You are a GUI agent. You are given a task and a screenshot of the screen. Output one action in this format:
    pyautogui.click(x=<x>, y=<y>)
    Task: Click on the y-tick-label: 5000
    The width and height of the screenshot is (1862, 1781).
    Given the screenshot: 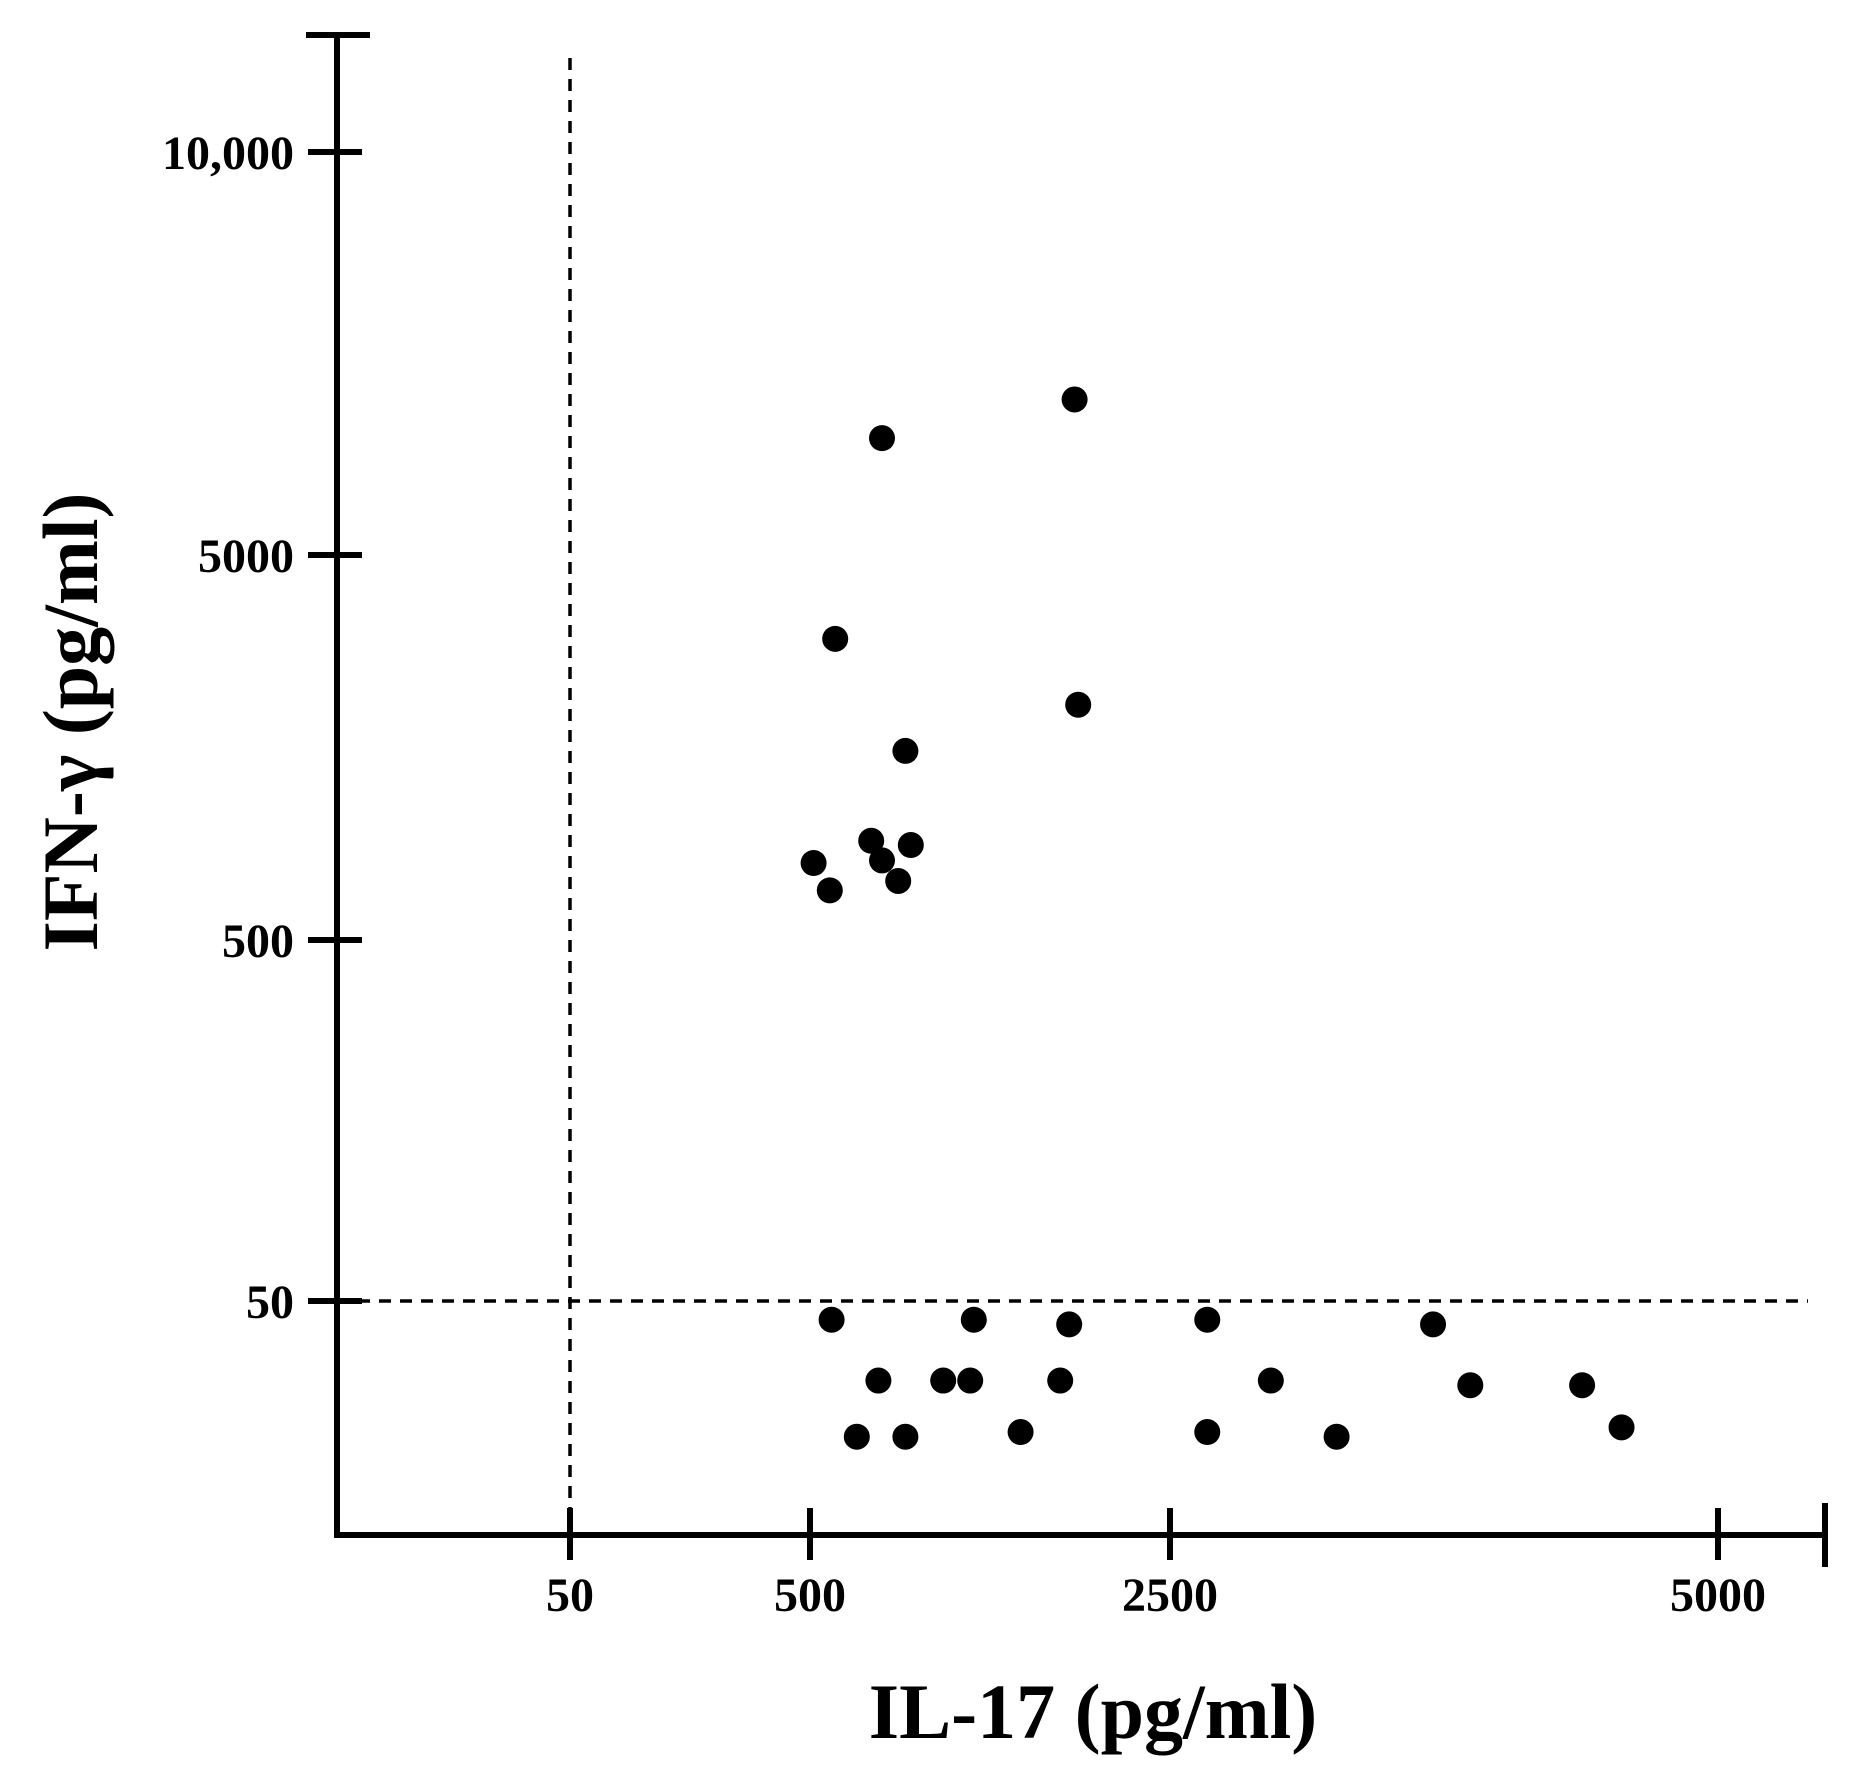 What is the action you would take?
    pyautogui.click(x=246, y=556)
    